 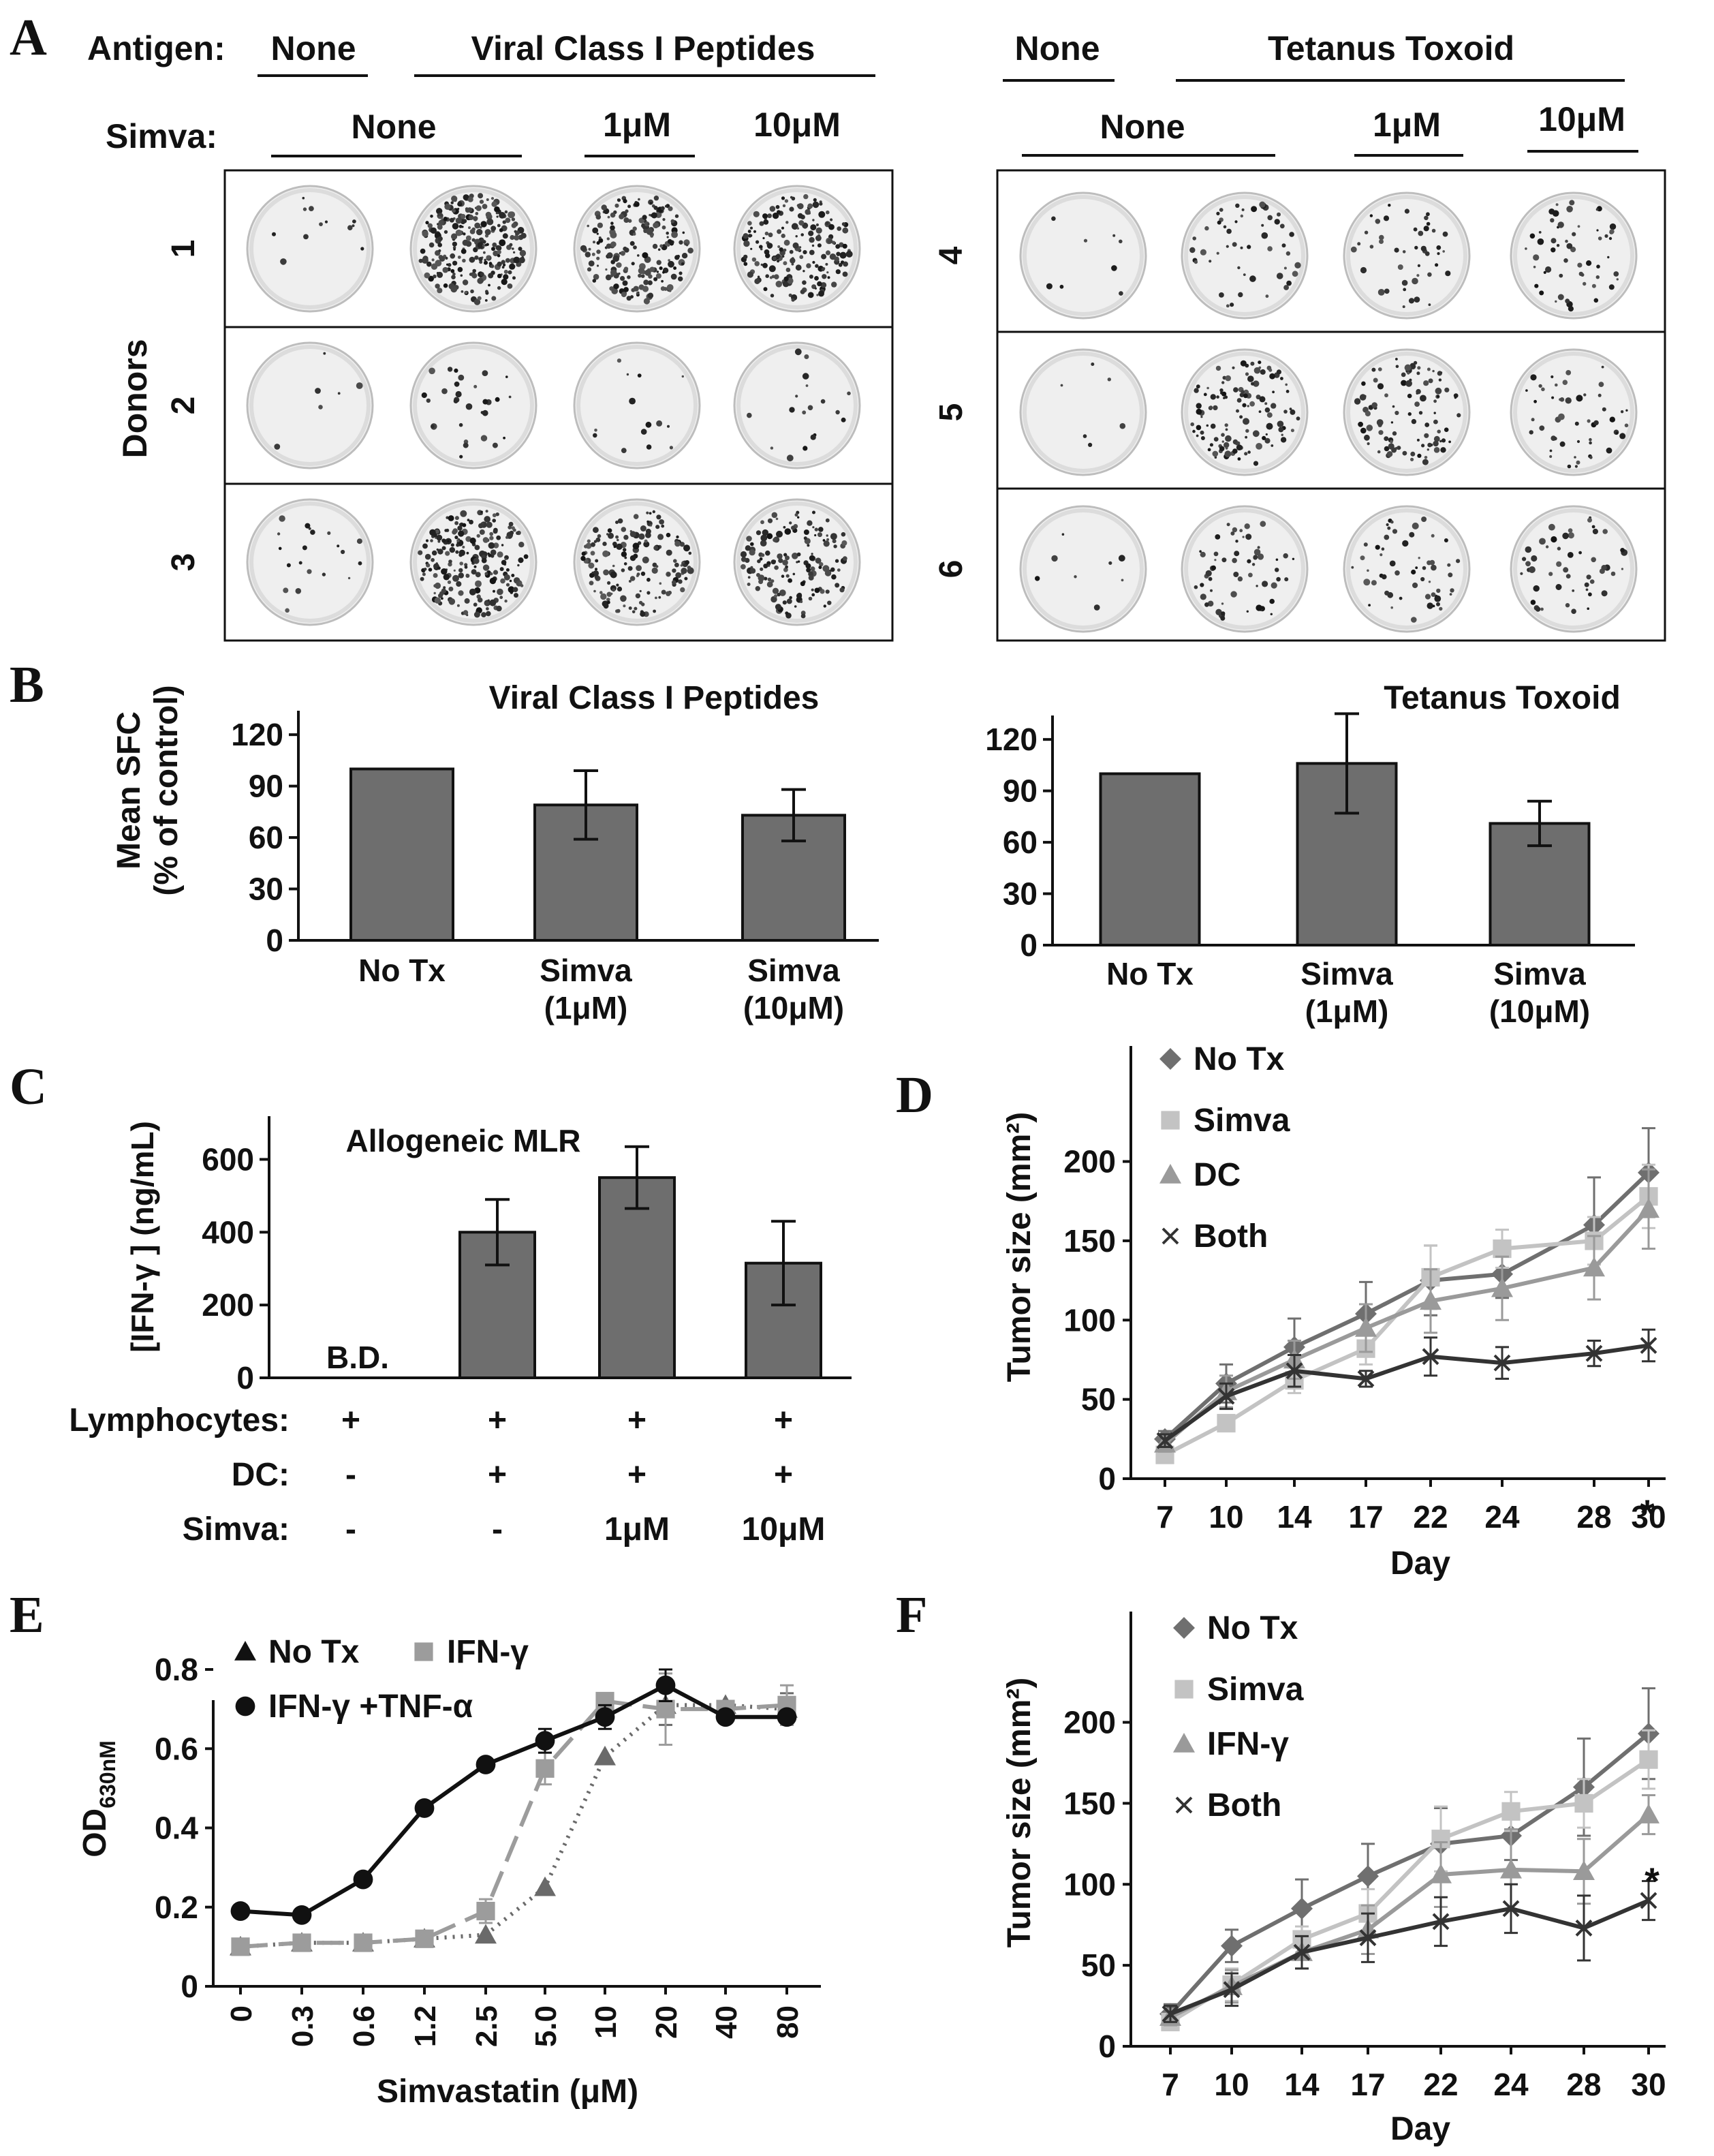 I want to click on well-donor-4-col-3-spot, so click(x=1406, y=211).